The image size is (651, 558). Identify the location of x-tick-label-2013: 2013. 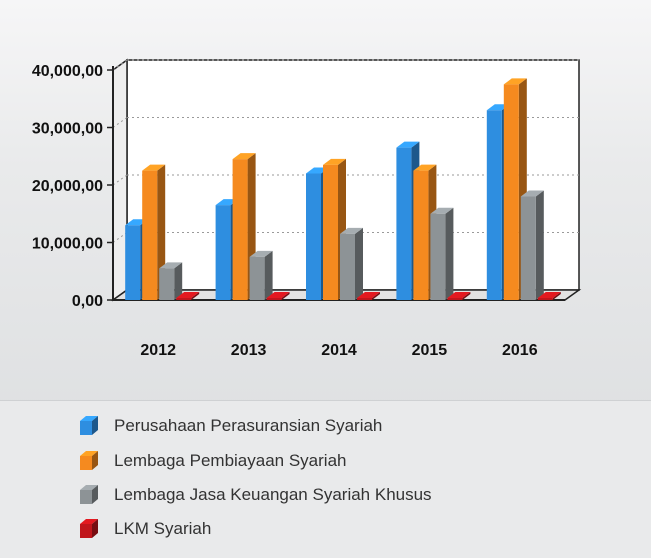
(249, 350).